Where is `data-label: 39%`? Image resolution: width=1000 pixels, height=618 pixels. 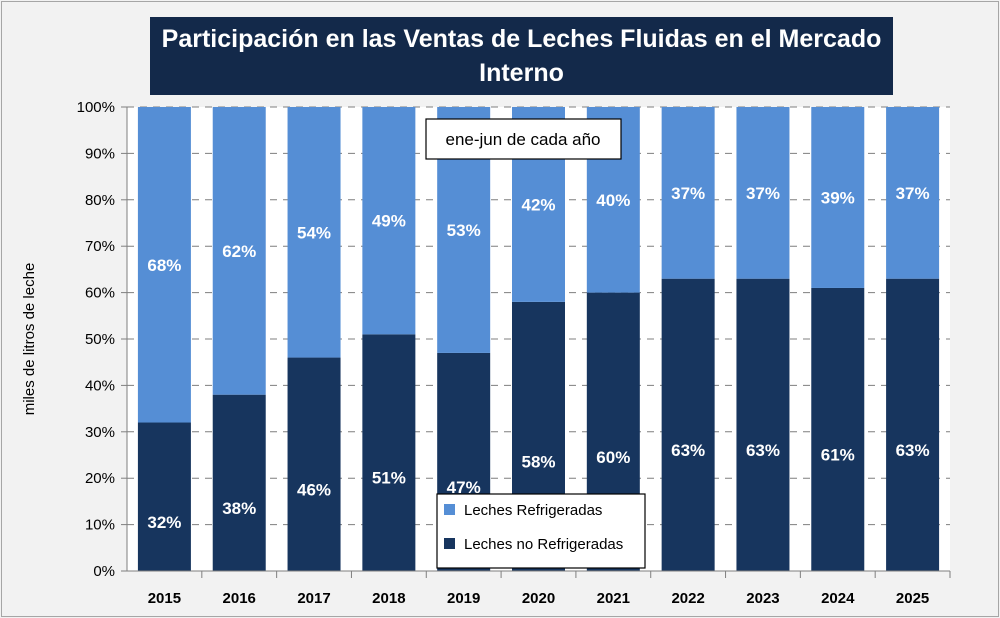 data-label: 39% is located at coordinates (838, 197).